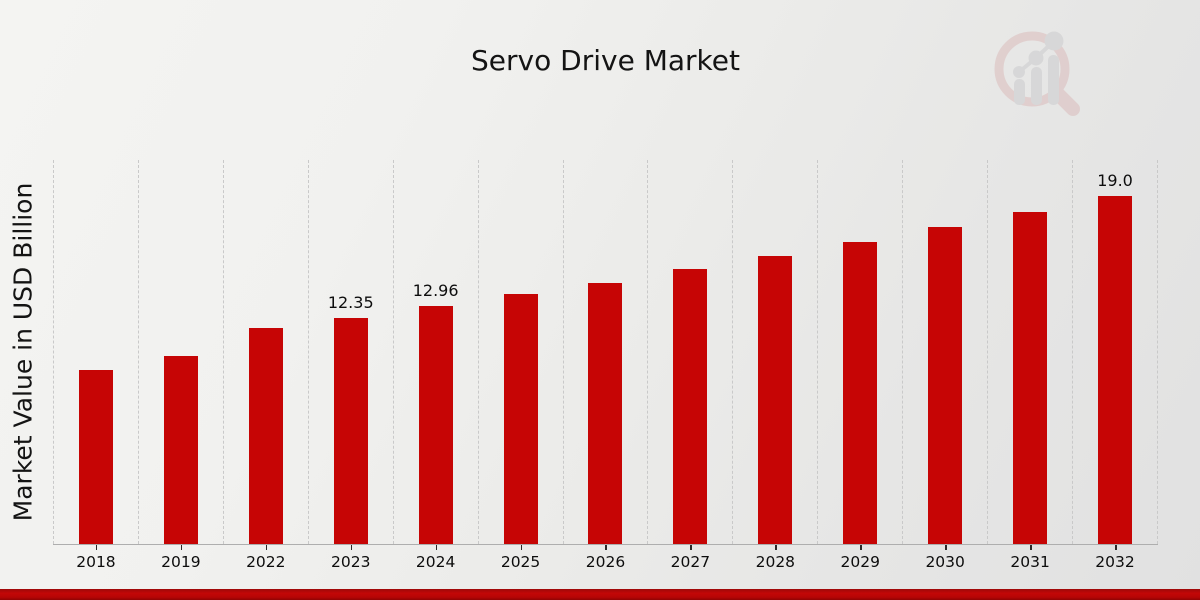 This screenshot has height=600, width=1200. Describe the element at coordinates (860, 393) in the screenshot. I see `bar-2029` at that location.